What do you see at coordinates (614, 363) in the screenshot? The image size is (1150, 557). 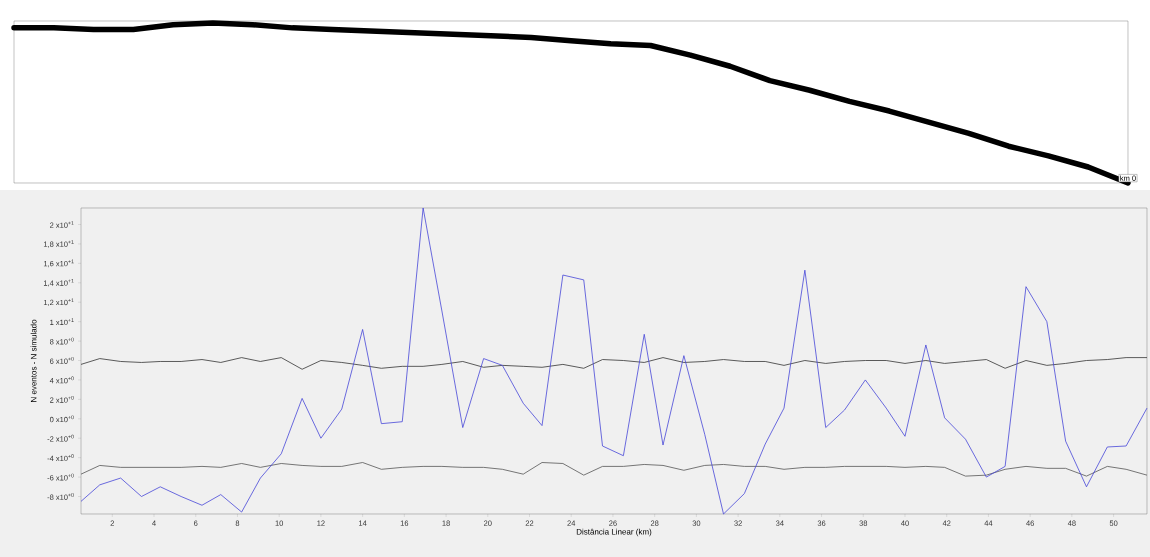 I see `line-series` at bounding box center [614, 363].